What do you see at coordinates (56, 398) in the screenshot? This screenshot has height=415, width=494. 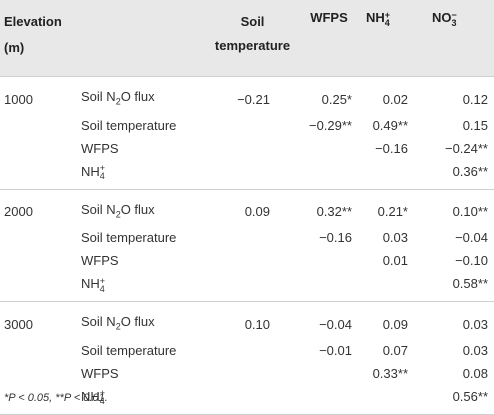 I see `table-footnote: *P < 0.05, **P < 0.01.` at bounding box center [56, 398].